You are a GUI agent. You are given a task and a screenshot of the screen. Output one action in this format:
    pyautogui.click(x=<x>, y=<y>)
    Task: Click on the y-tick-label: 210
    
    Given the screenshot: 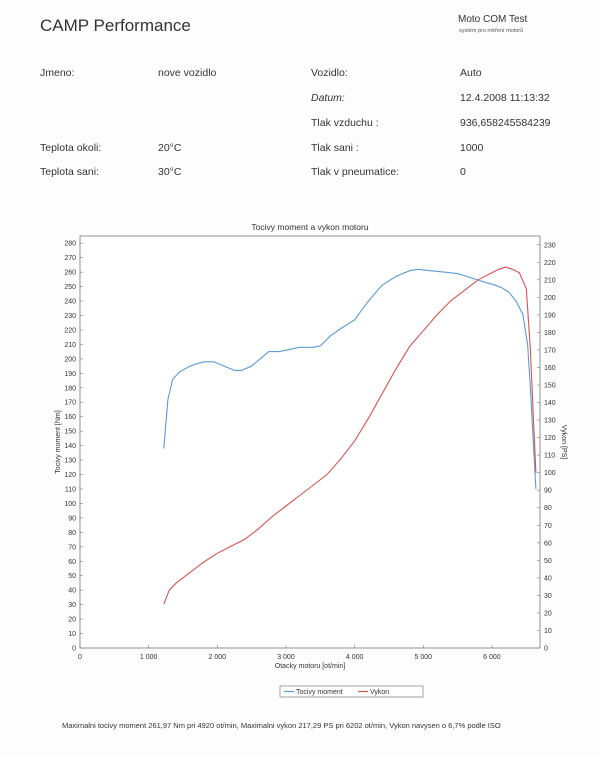 What is the action you would take?
    pyautogui.click(x=70, y=345)
    